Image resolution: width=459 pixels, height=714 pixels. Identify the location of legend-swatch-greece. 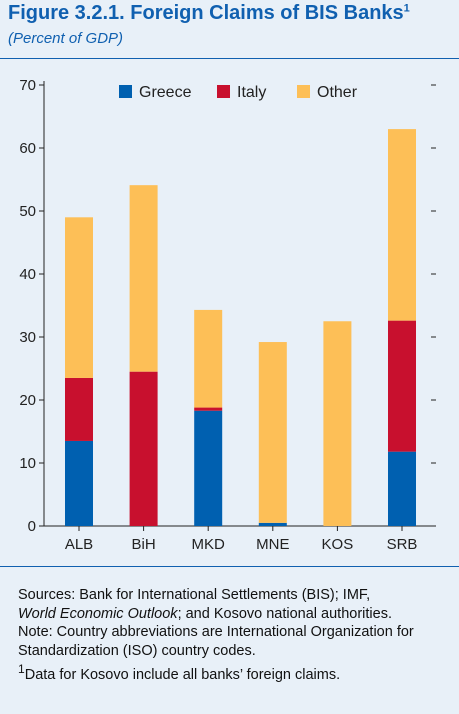
(125, 91).